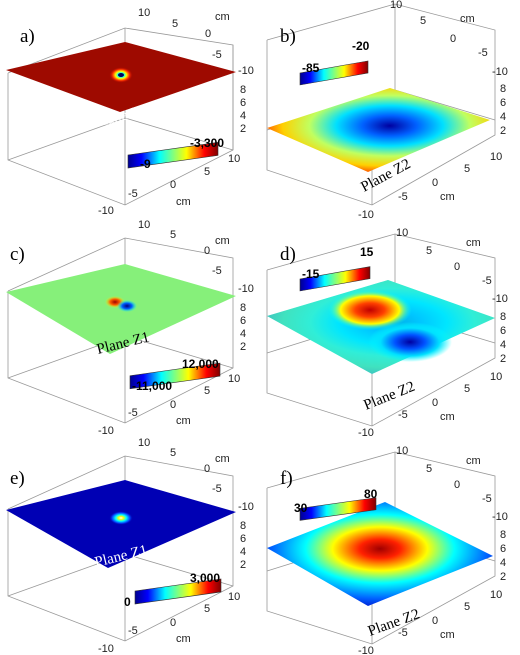  What do you see at coordinates (371, 494) in the screenshot?
I see `colorbar-max: 80` at bounding box center [371, 494].